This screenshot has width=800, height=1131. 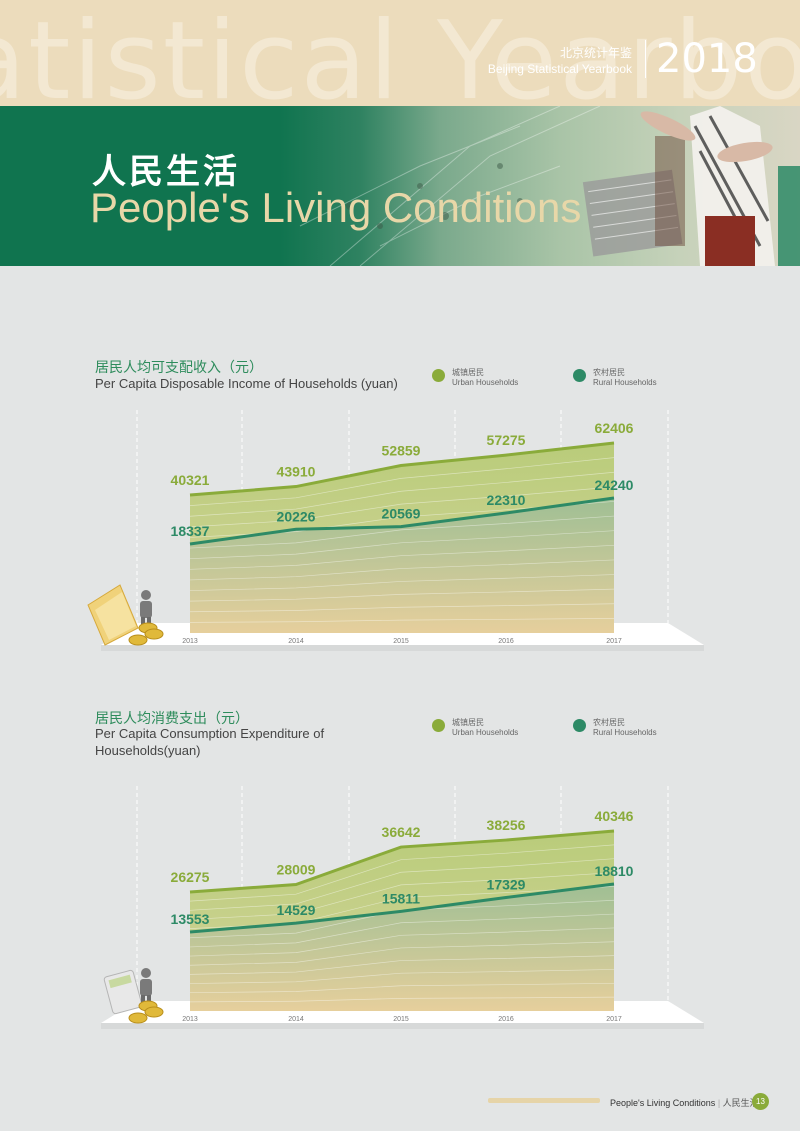 What do you see at coordinates (506, 500) in the screenshot?
I see `rural-data-label: 22310` at bounding box center [506, 500].